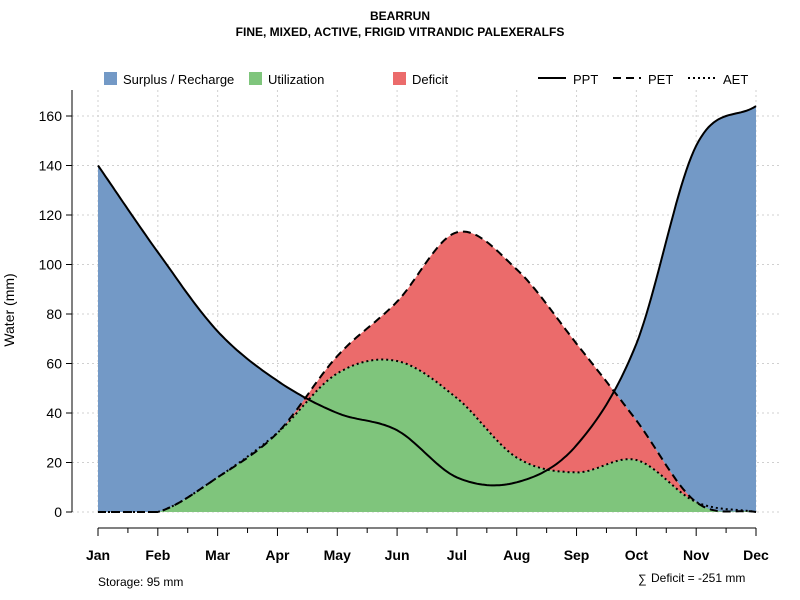 The height and width of the screenshot is (600, 800). What do you see at coordinates (157, 555) in the screenshot?
I see `month-label-feb: Feb` at bounding box center [157, 555].